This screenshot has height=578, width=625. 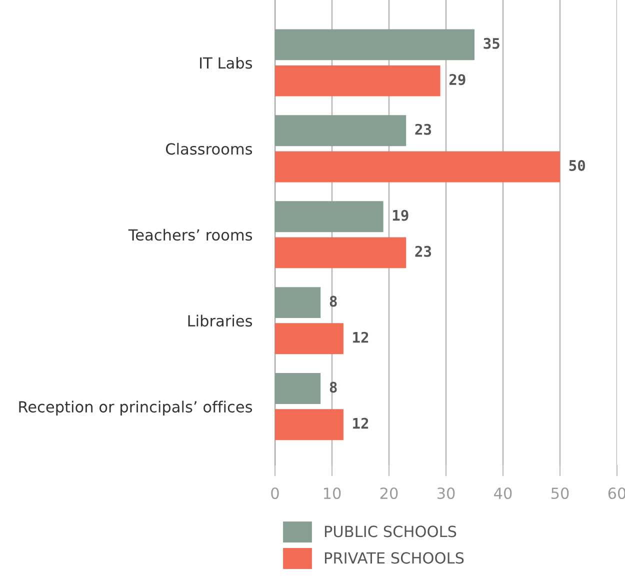 I want to click on data-label: 35, so click(x=492, y=43).